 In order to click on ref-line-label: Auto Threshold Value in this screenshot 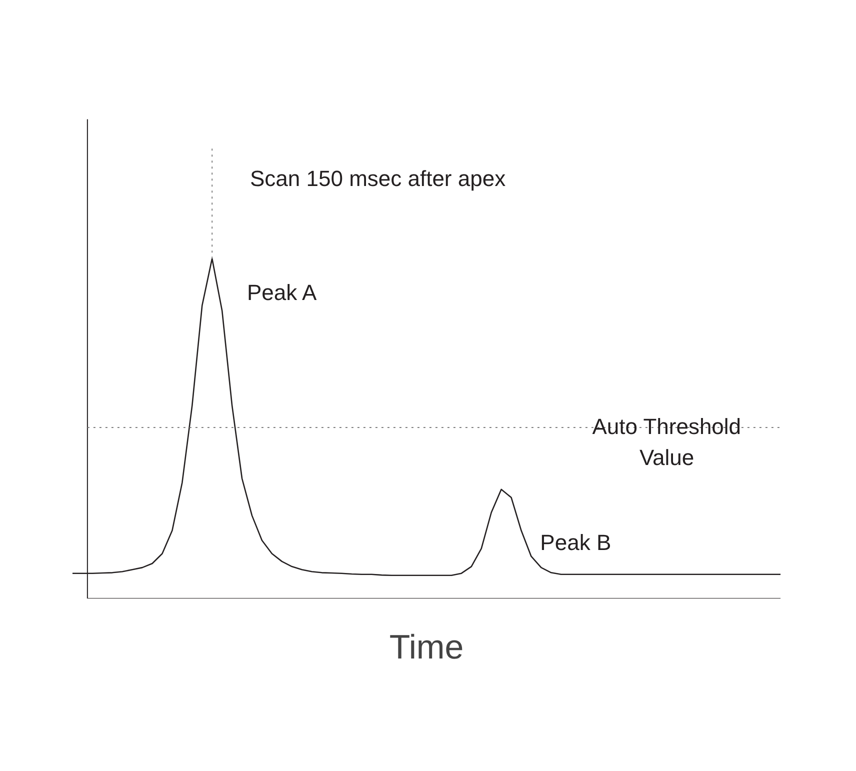, I will do `click(667, 442)`.